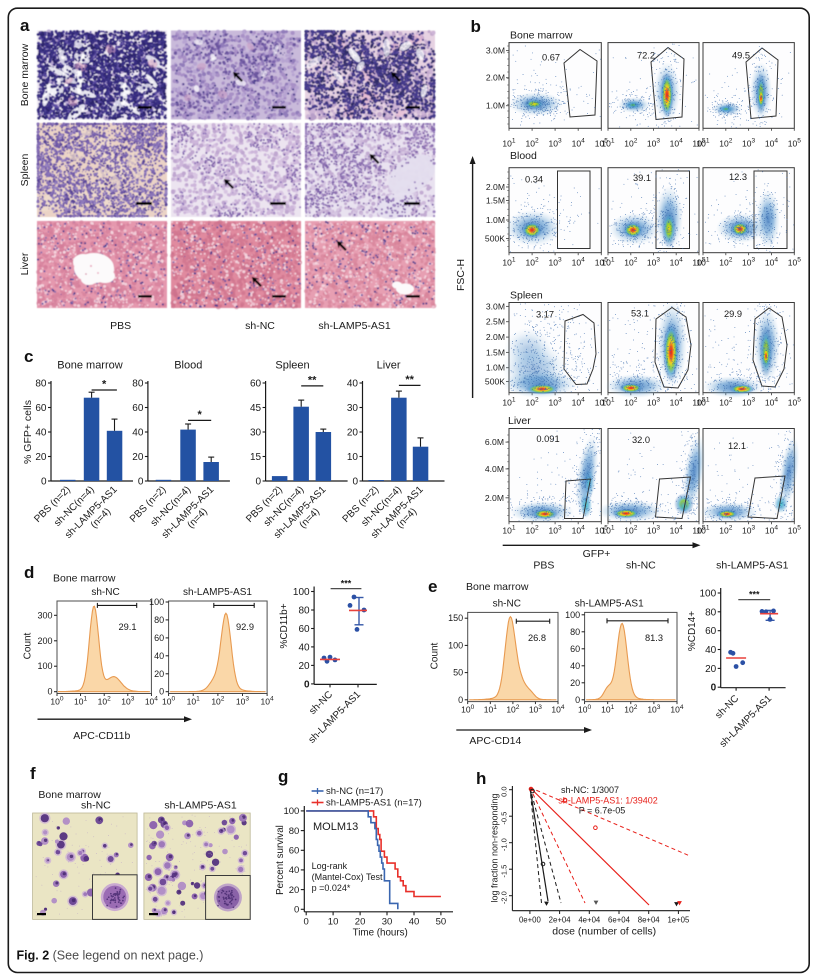  What do you see at coordinates (560, 920) in the screenshot?
I see `svg-text: 2e+04` at bounding box center [560, 920].